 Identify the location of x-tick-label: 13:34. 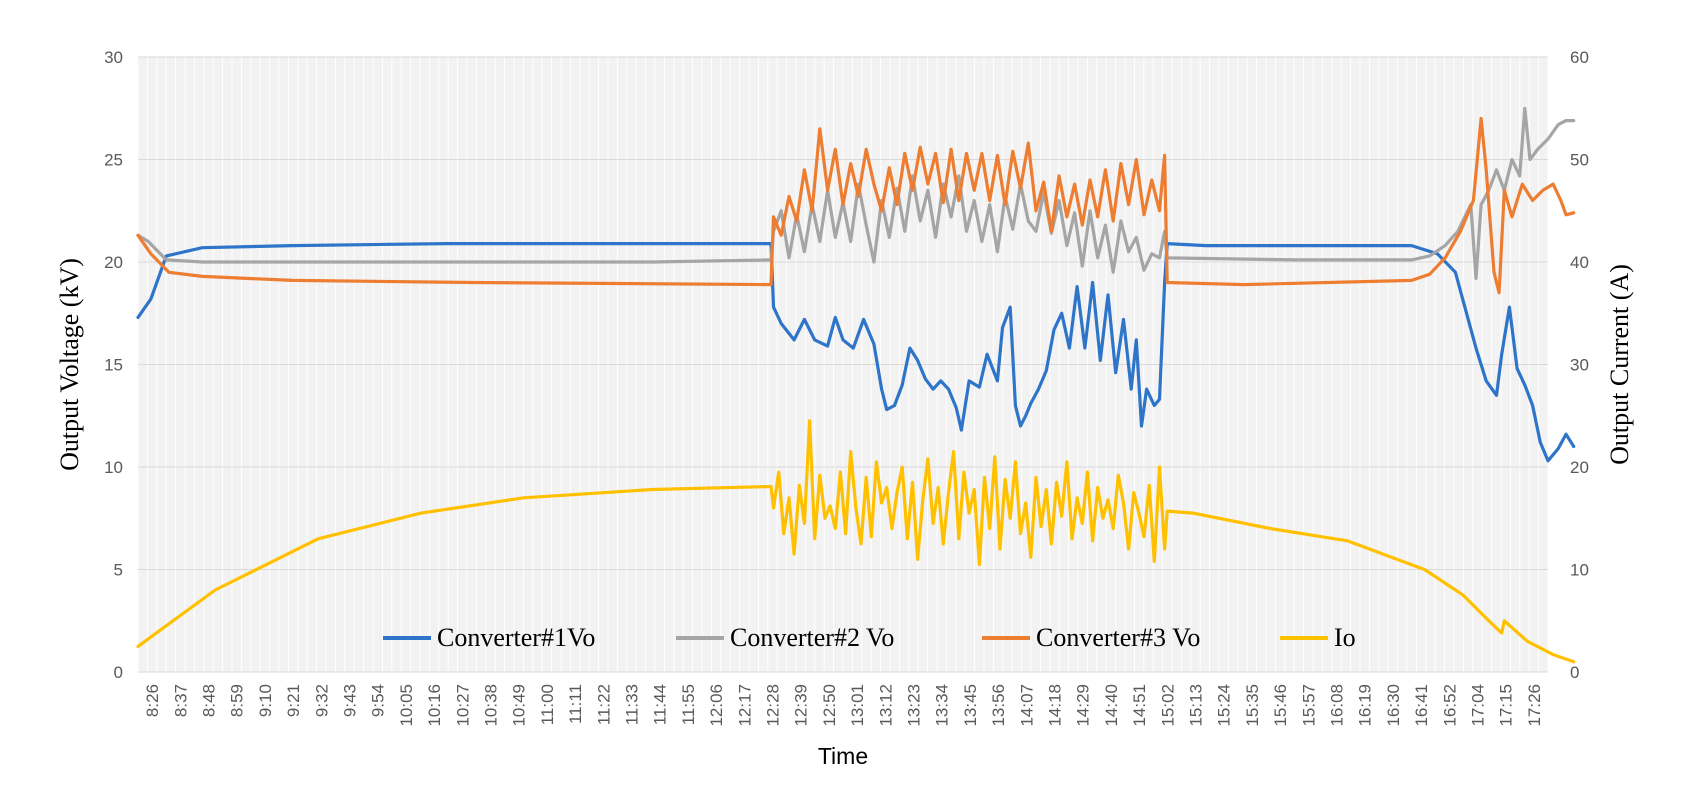
(942, 705).